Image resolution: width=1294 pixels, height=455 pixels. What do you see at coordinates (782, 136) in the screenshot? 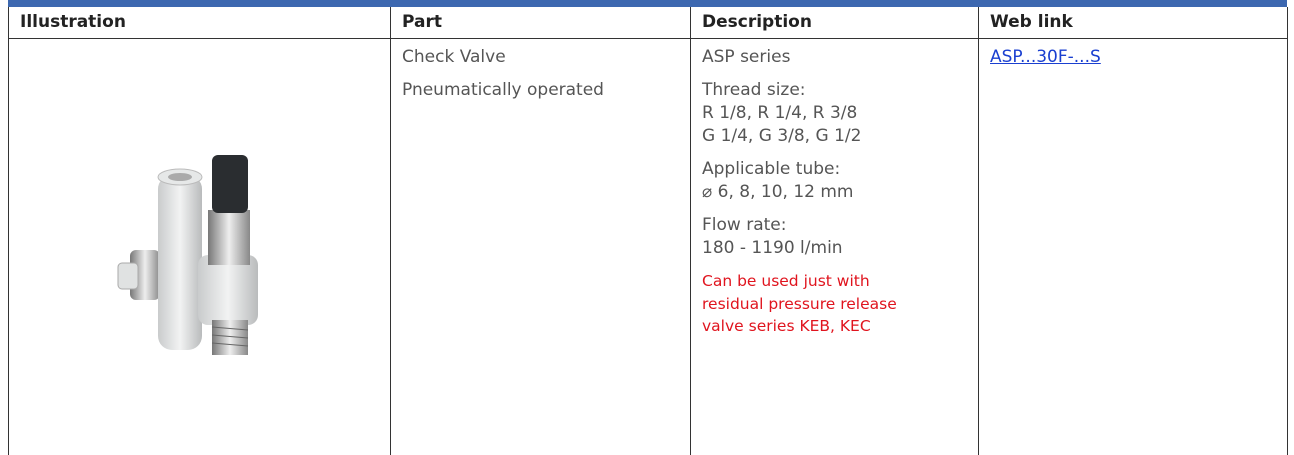
I see `description-text: G 1/4, G 3/8, G 1/2` at bounding box center [782, 136].